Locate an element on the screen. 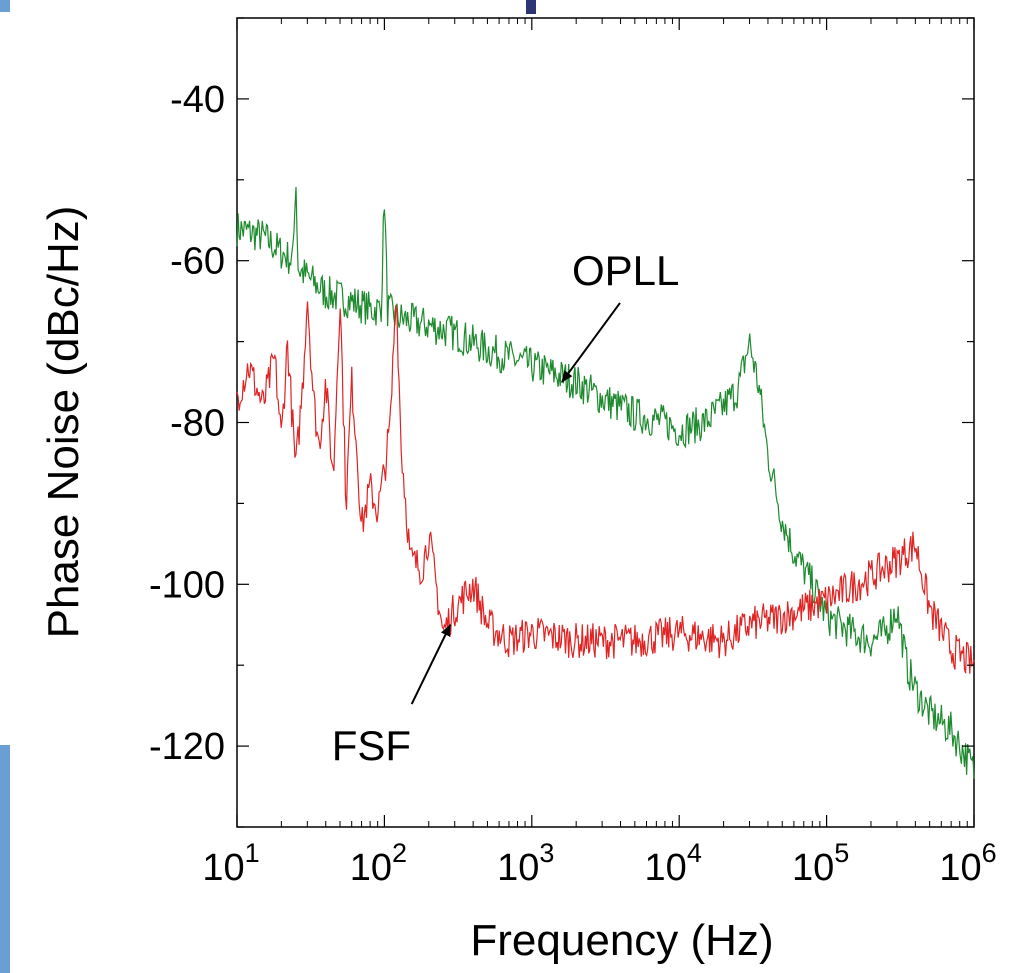  annotation-label-fsf: FSF is located at coordinates (371, 745).